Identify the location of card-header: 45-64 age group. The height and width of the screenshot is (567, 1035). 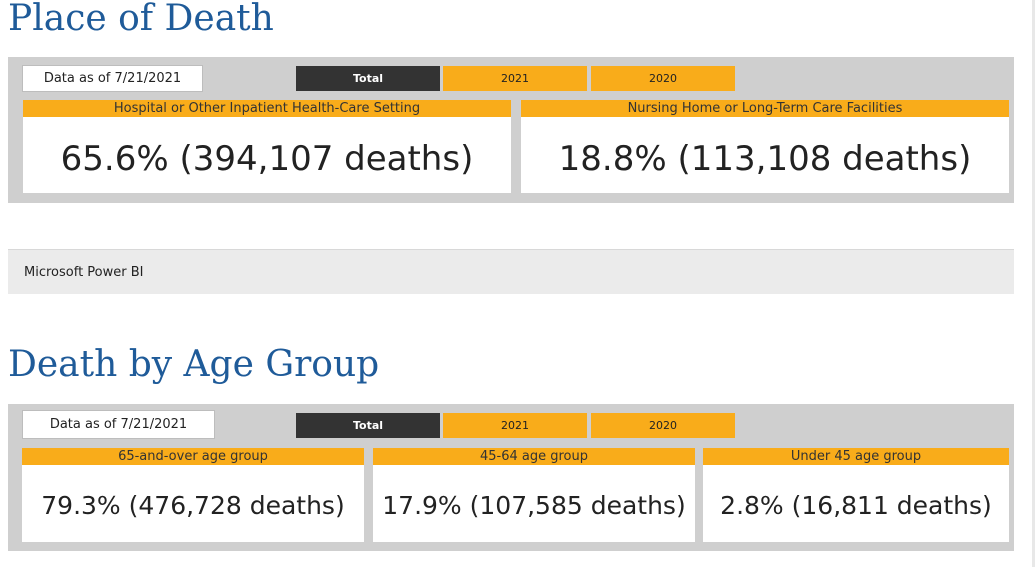
(534, 456).